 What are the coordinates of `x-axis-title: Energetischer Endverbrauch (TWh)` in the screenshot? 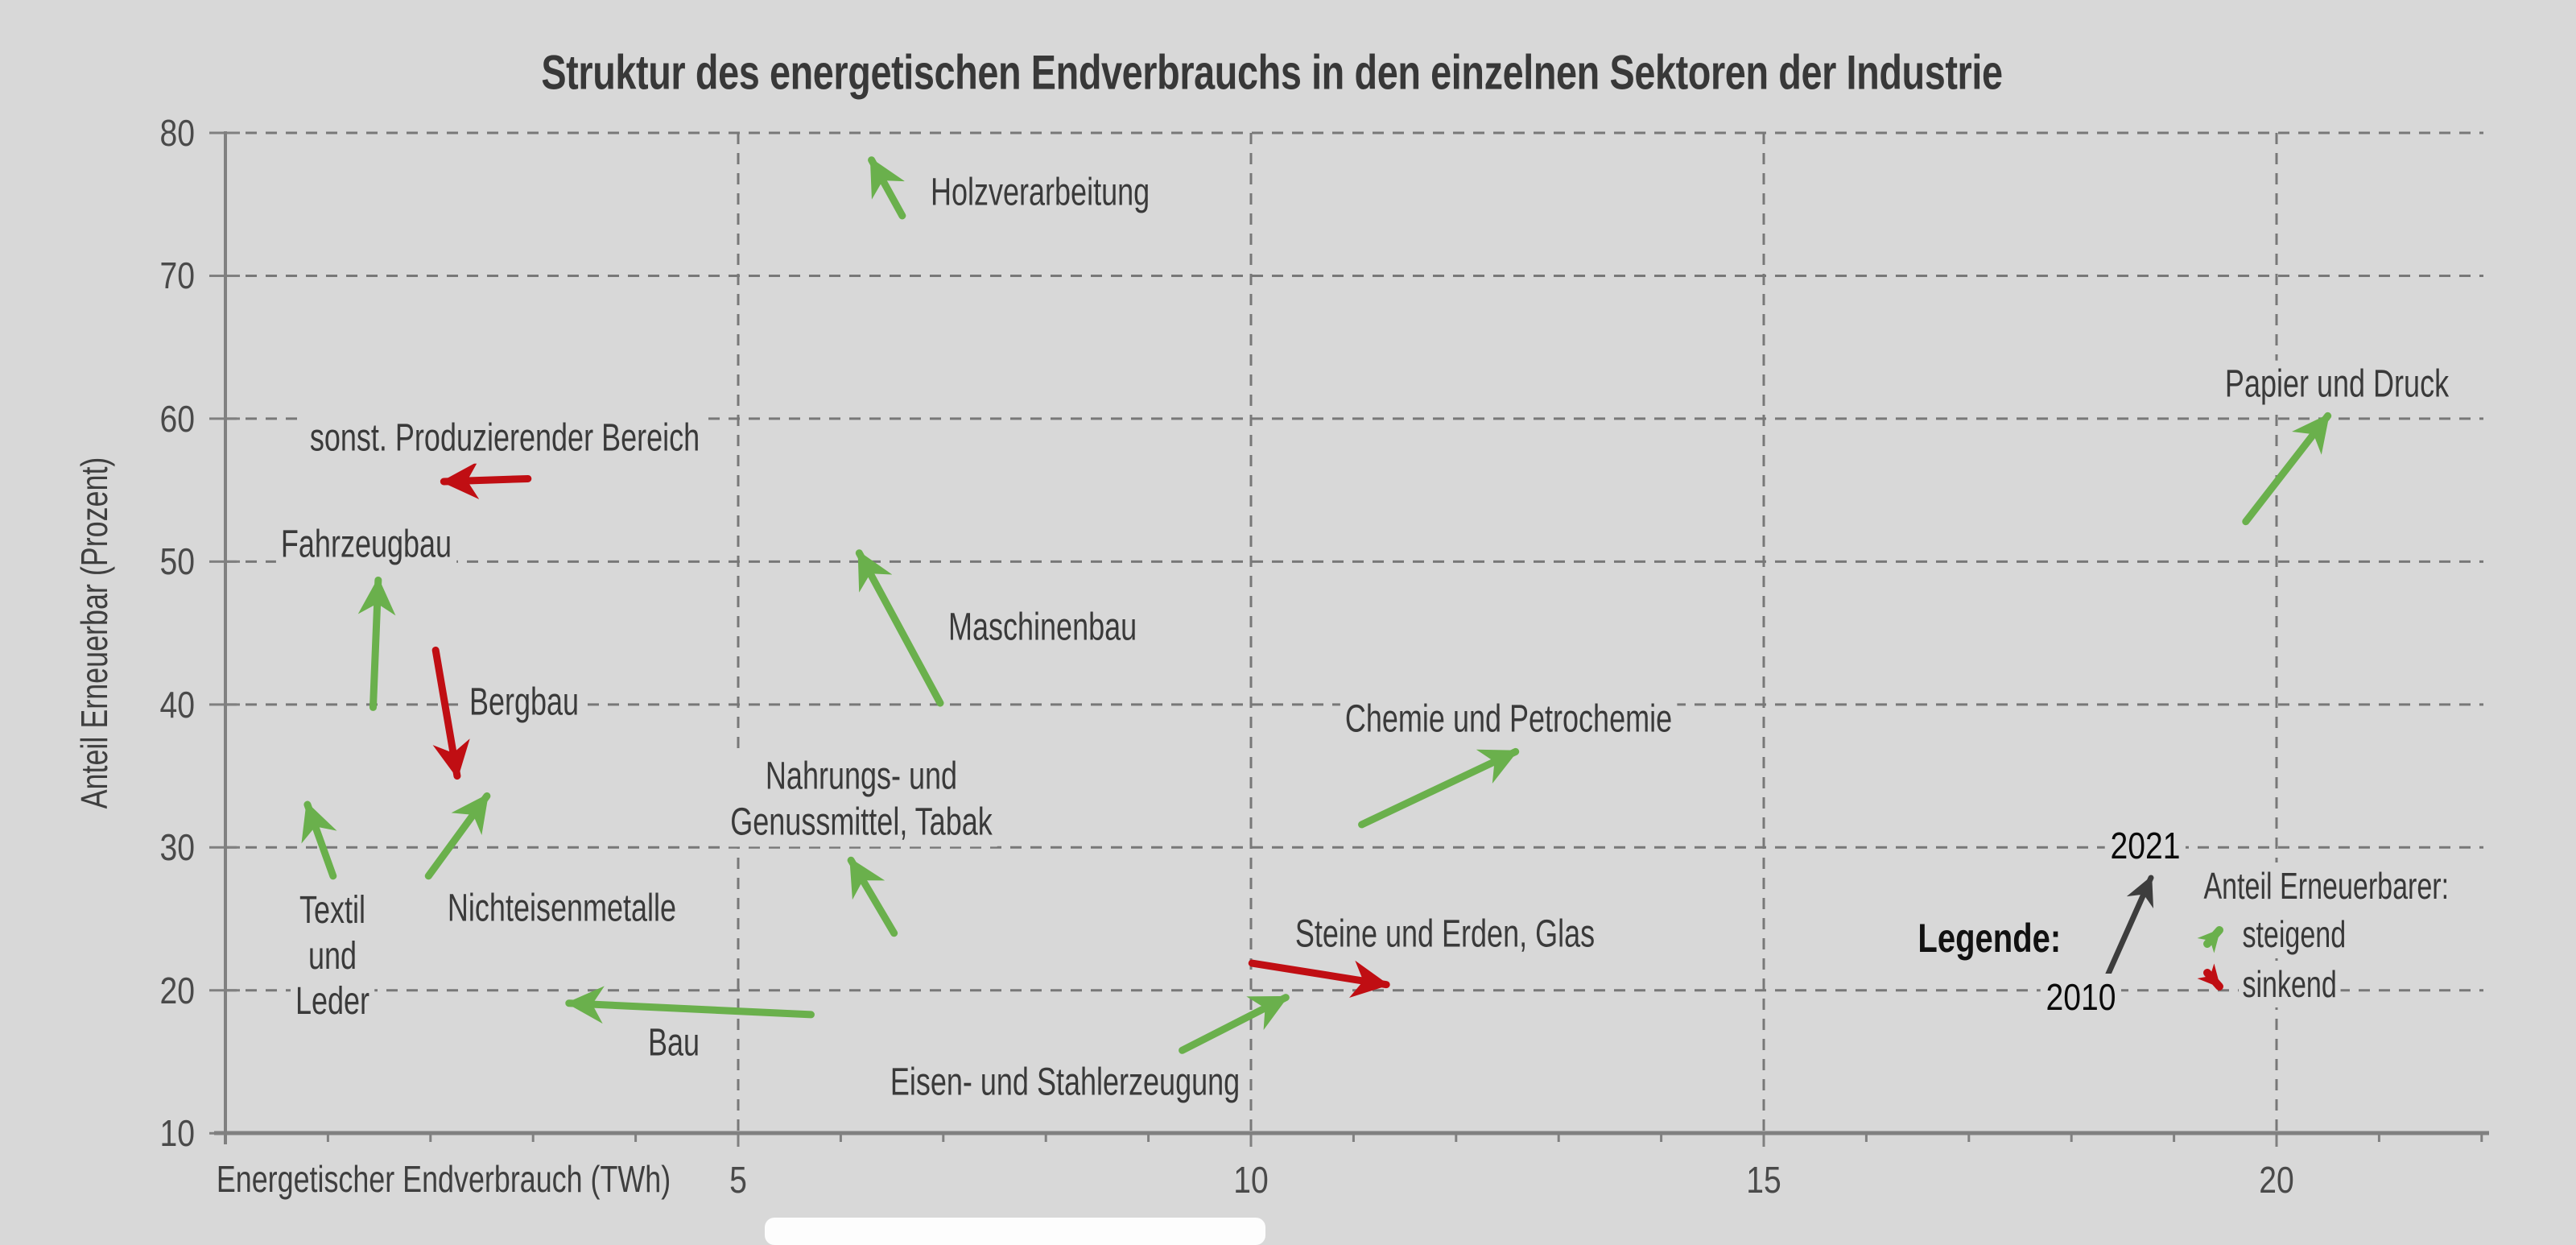 It's located at (443, 1179).